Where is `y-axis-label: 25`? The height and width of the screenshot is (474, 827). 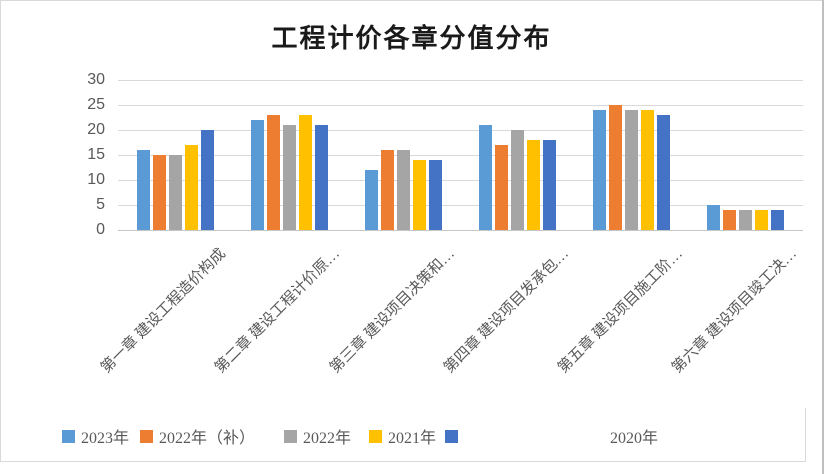
y-axis-label: 25 is located at coordinates (96, 104).